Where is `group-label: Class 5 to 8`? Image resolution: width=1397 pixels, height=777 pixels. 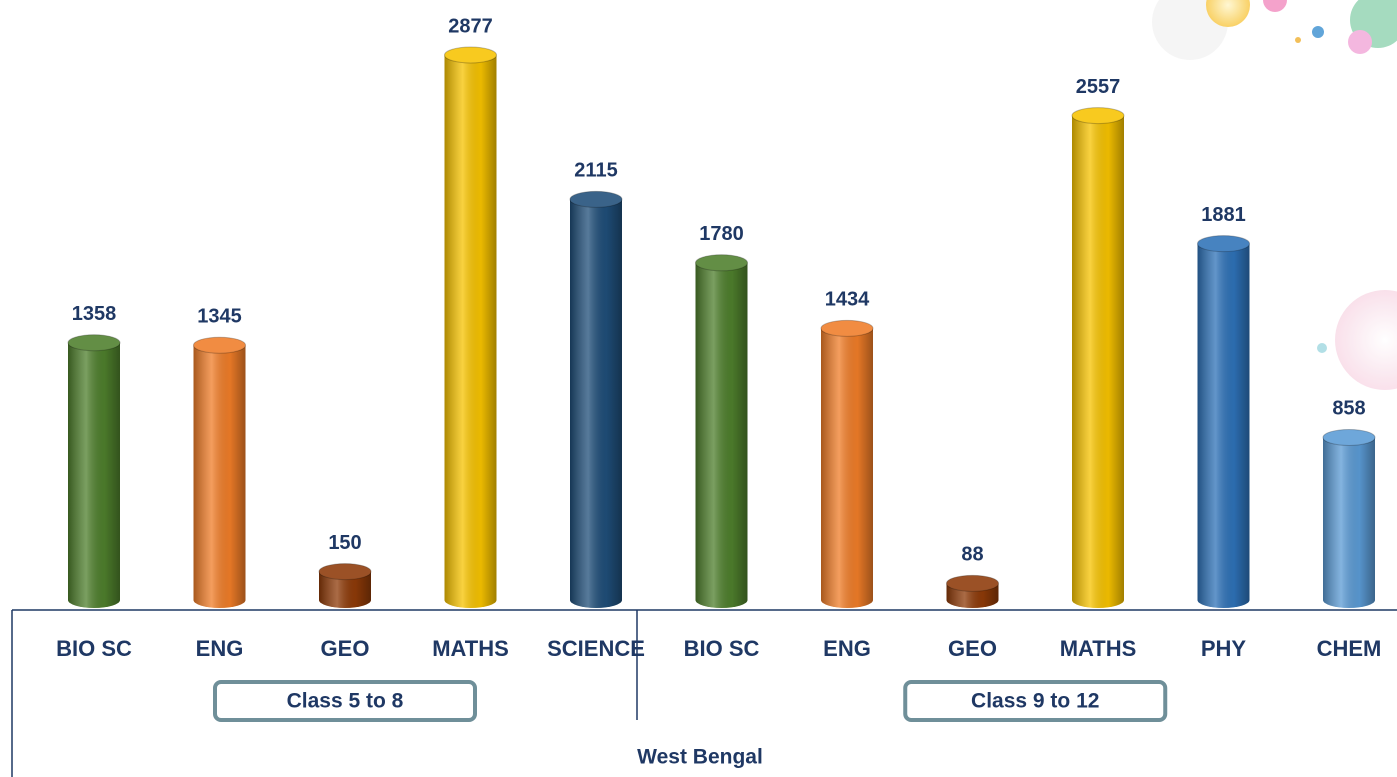 group-label: Class 5 to 8 is located at coordinates (345, 701).